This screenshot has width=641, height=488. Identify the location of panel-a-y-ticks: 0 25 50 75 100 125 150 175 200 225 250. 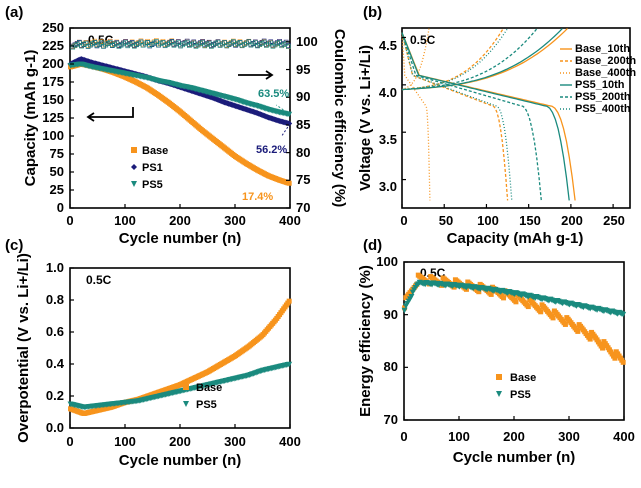
(53, 117).